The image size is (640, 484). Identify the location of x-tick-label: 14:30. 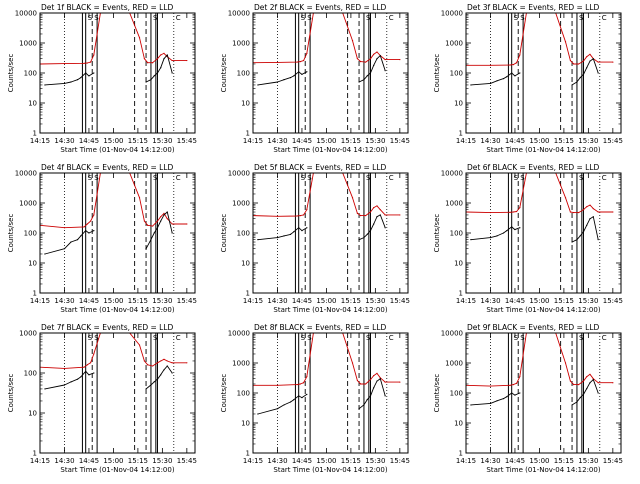
(277, 461).